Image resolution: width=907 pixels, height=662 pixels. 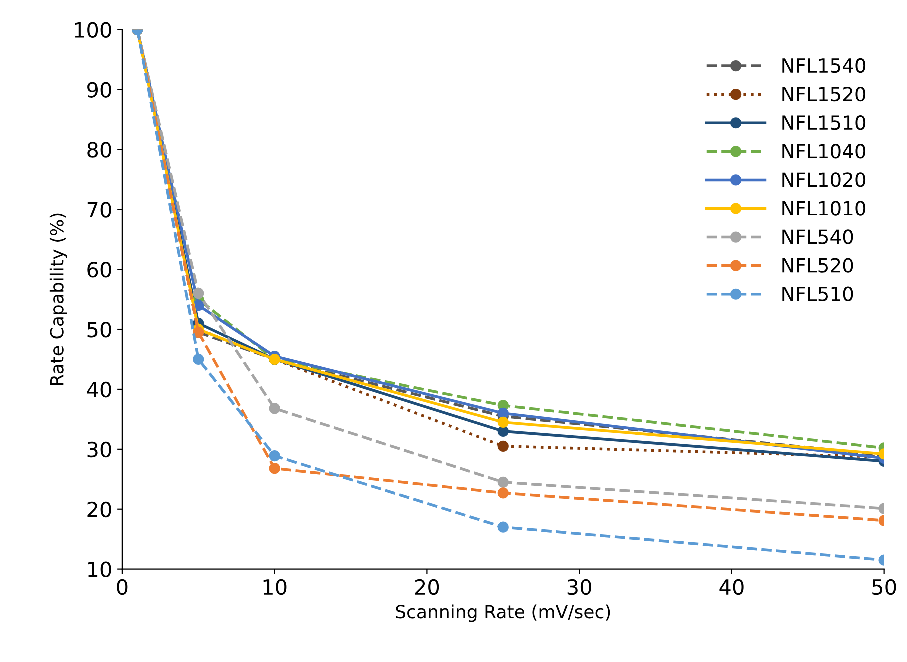 What do you see at coordinates (100, 270) in the screenshot?
I see `y-tick-label: 60` at bounding box center [100, 270].